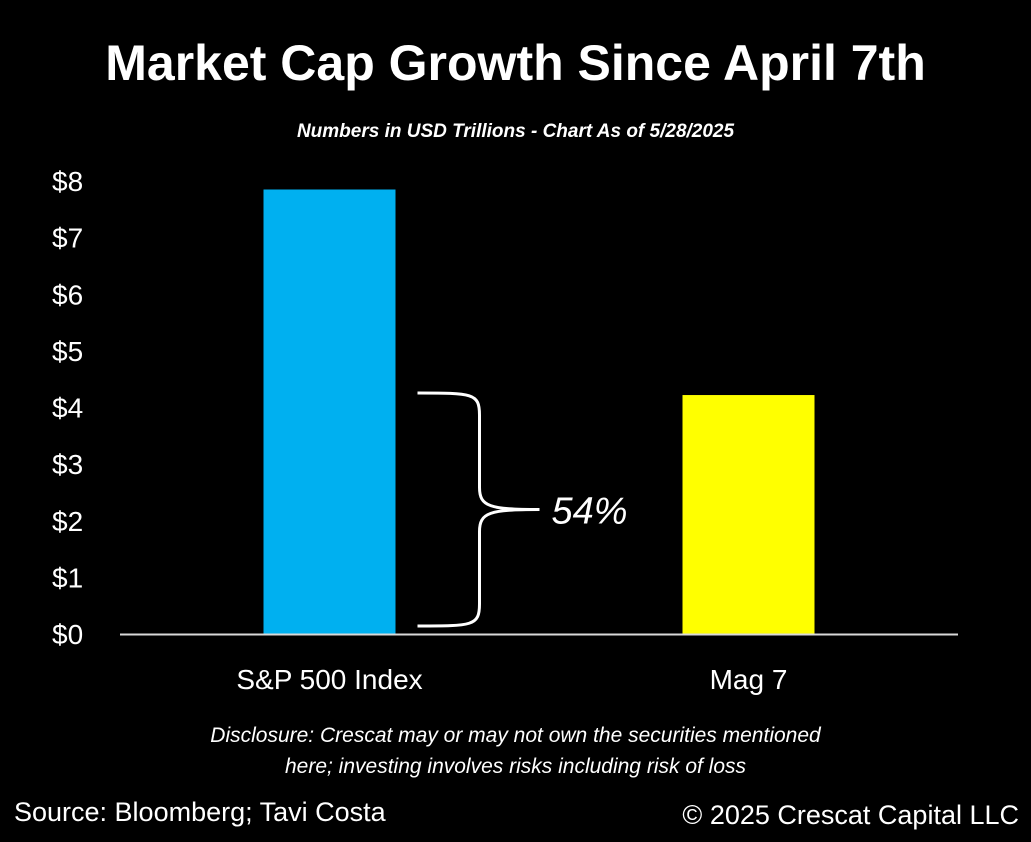  I want to click on x-axis-labels: S&P 500 Index Mag 7, so click(511, 679).